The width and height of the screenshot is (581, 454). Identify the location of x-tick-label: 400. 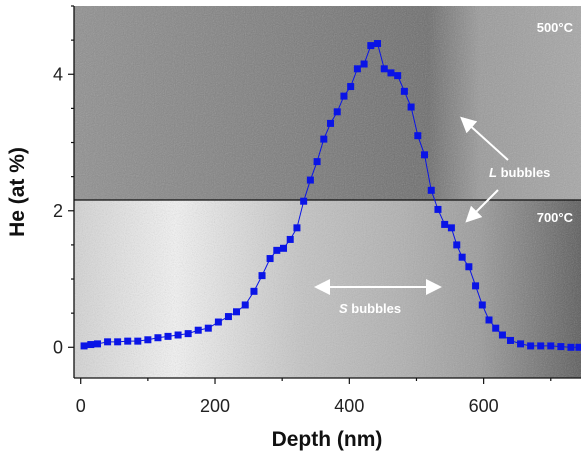
(349, 406).